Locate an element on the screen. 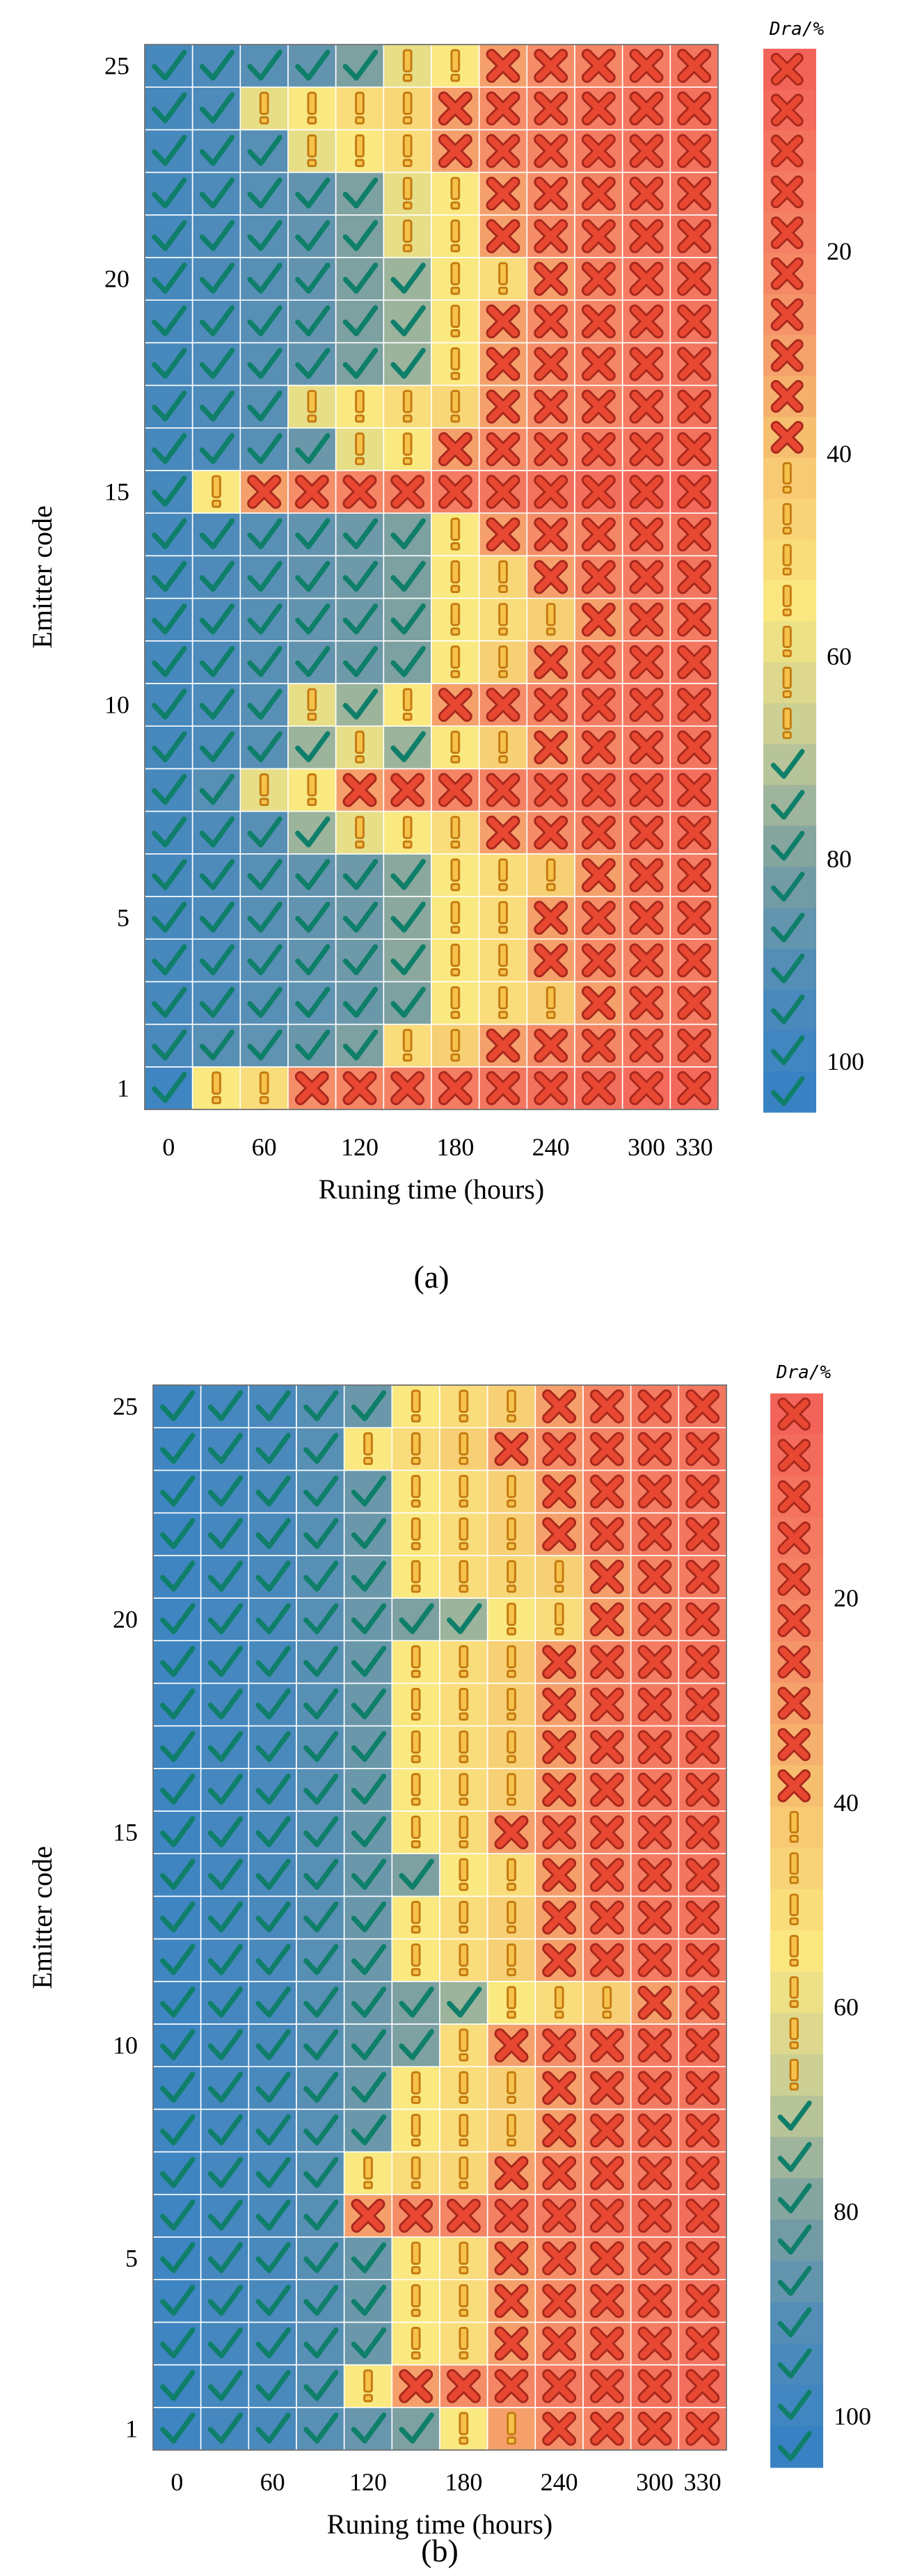  x-tick-label: 330 is located at coordinates (703, 2482).